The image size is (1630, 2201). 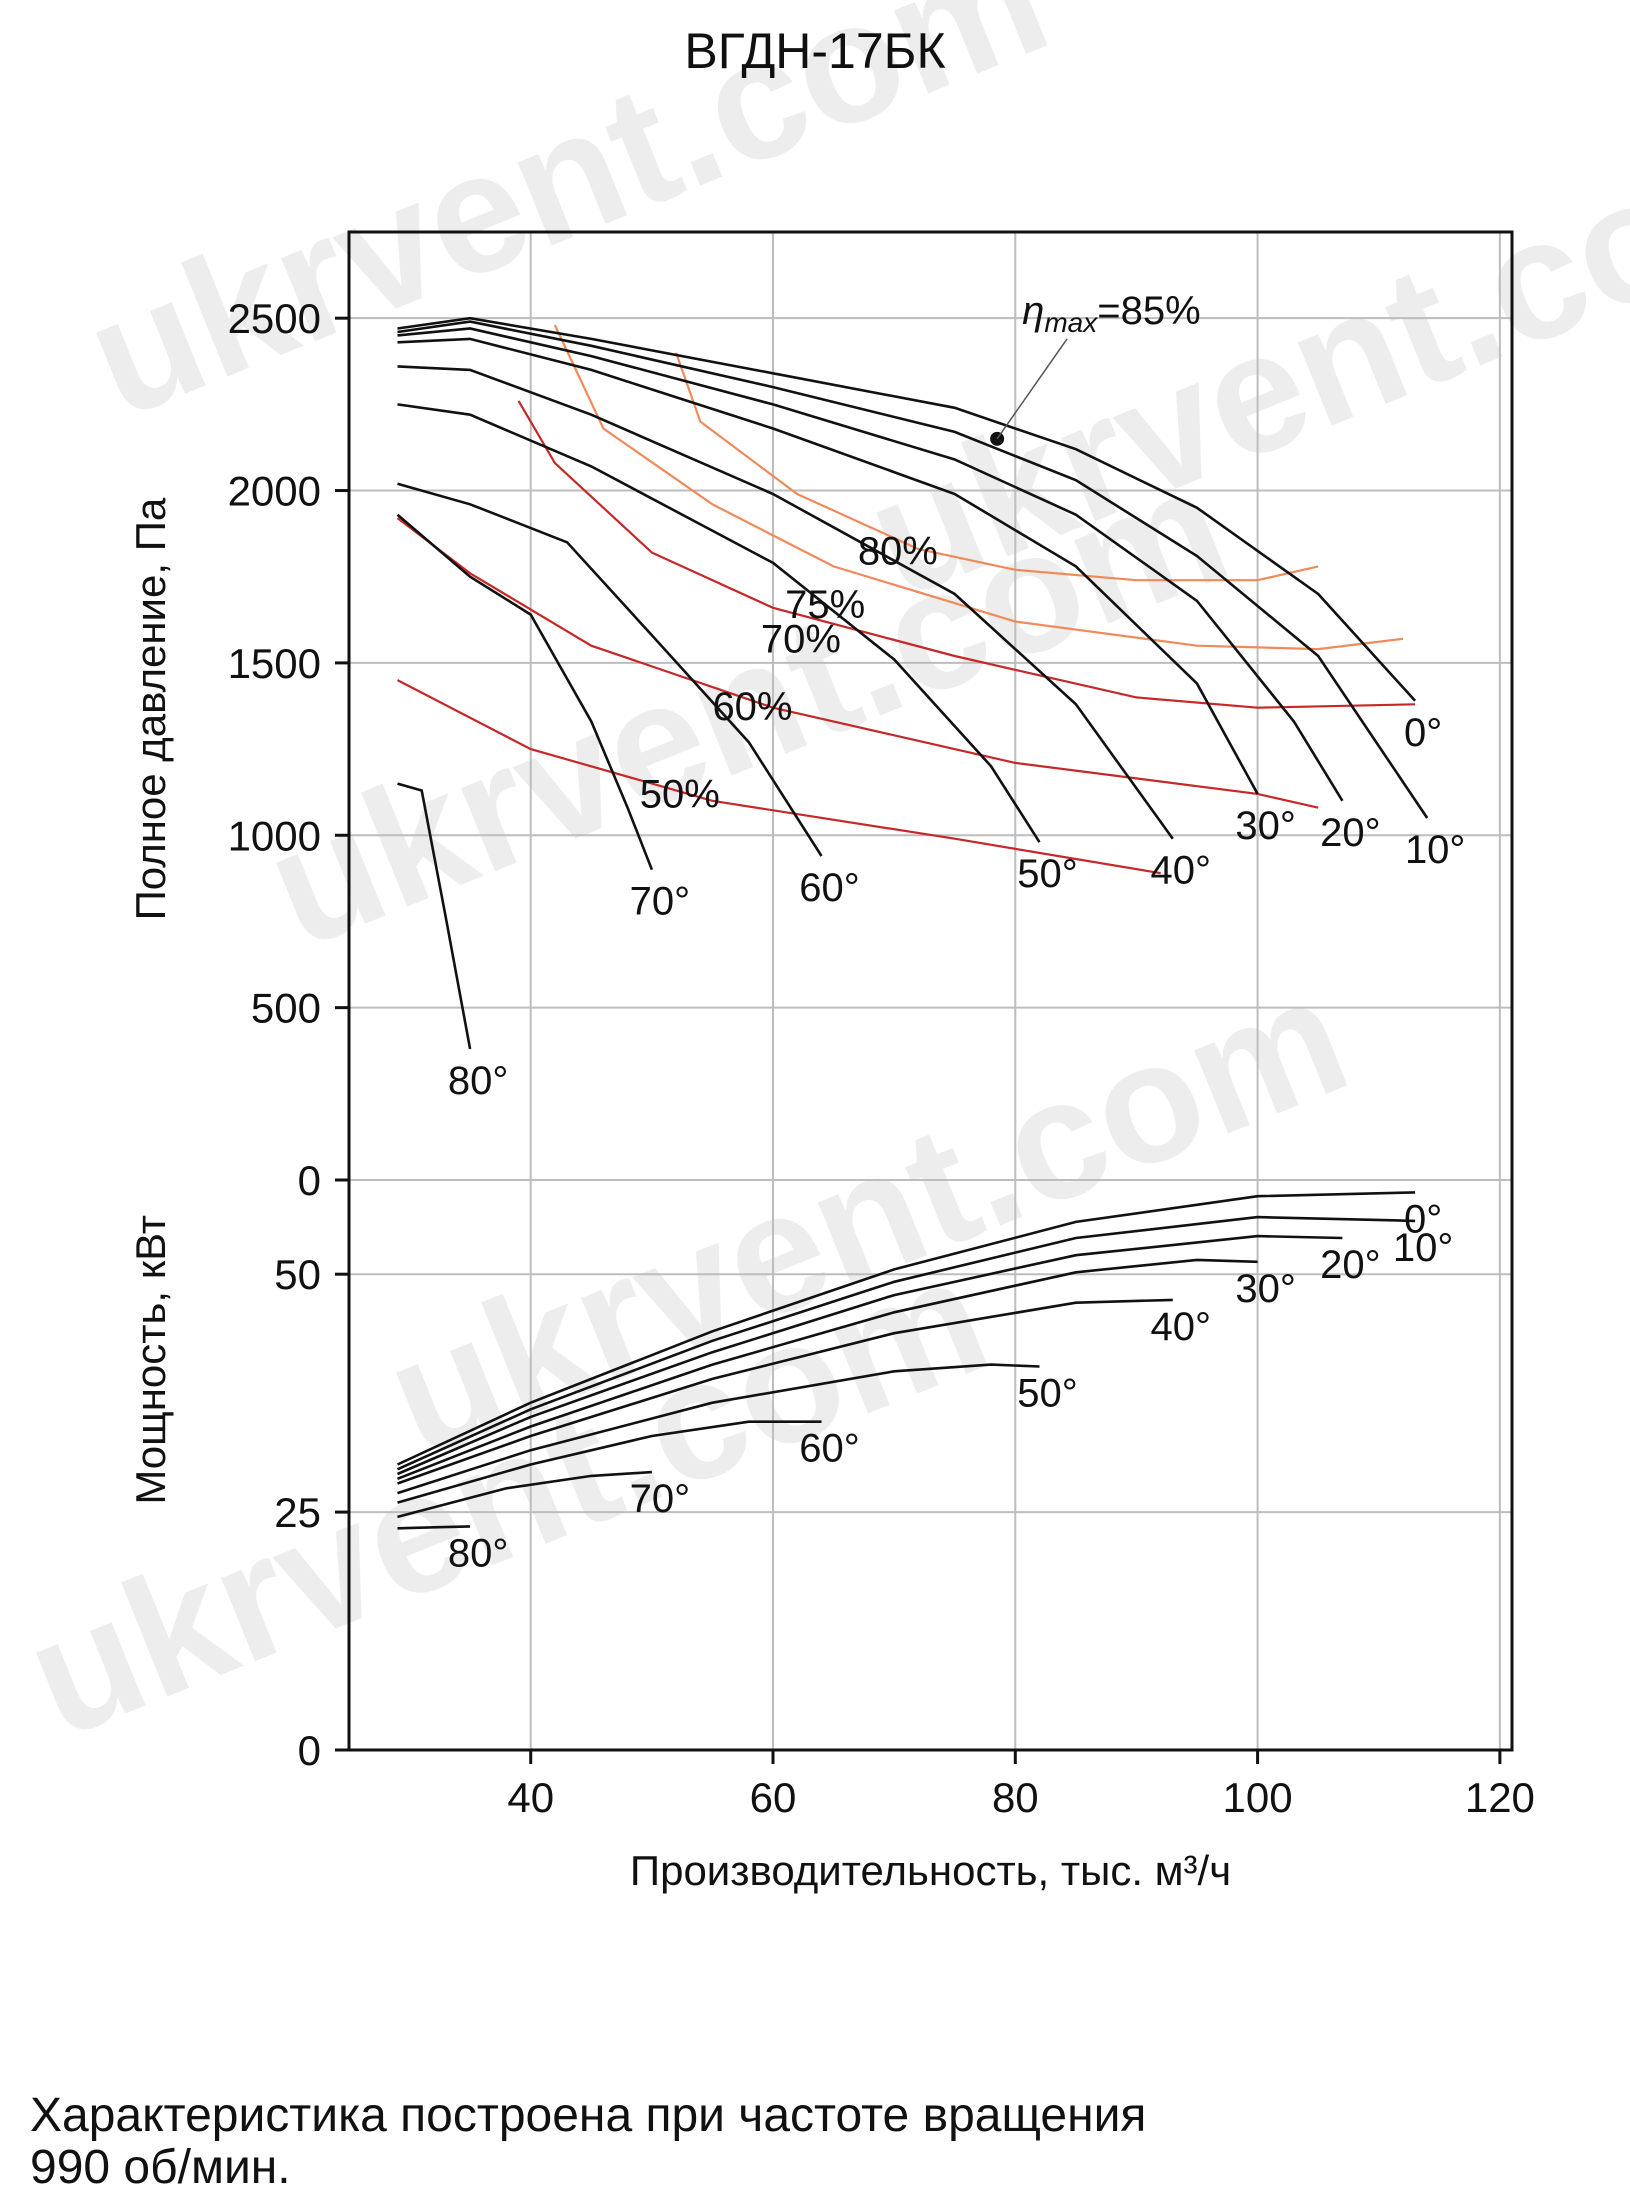 I want to click on power-tick-label: 50, so click(x=297, y=1274).